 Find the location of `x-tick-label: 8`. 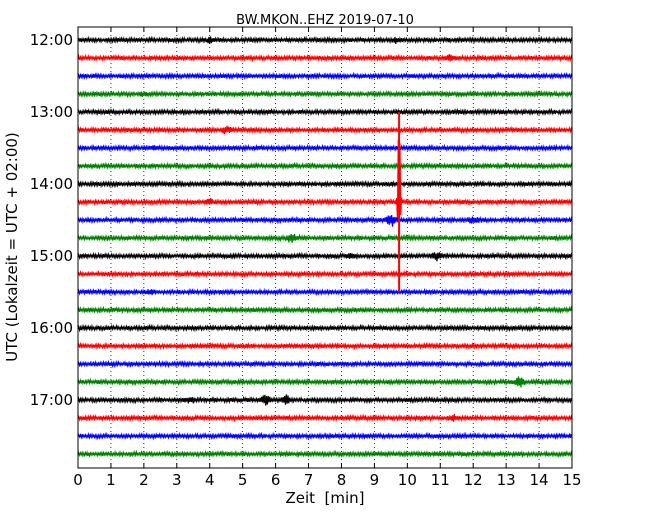

x-tick-label: 8 is located at coordinates (342, 480).